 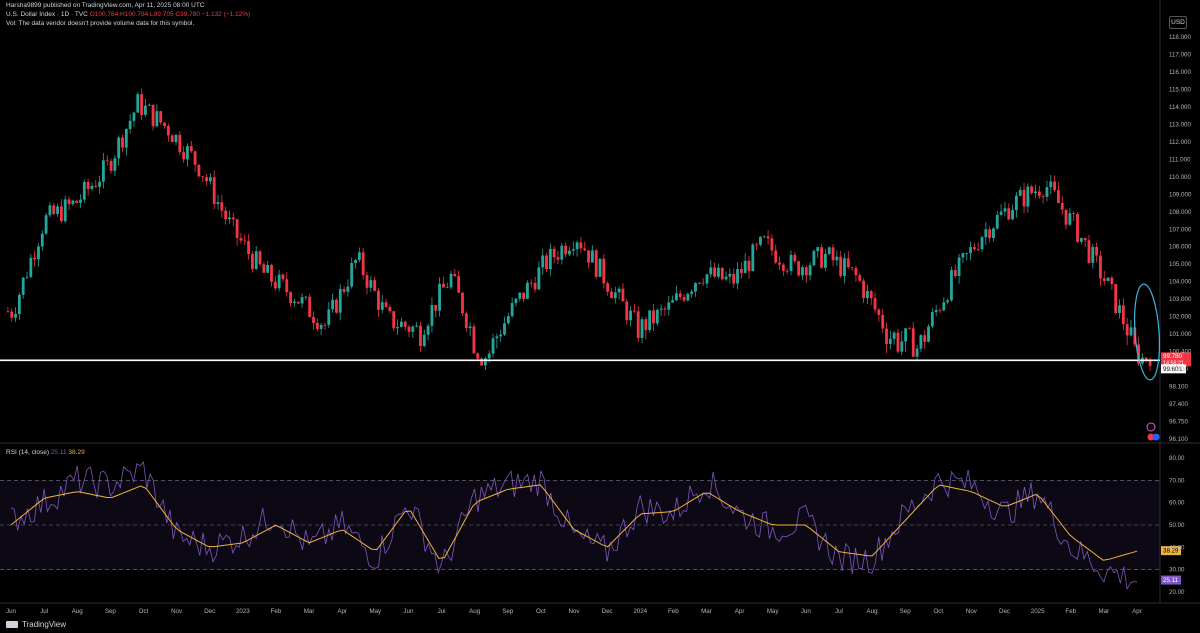 What do you see at coordinates (1180, 124) in the screenshot?
I see `price-tick-label: 113.000` at bounding box center [1180, 124].